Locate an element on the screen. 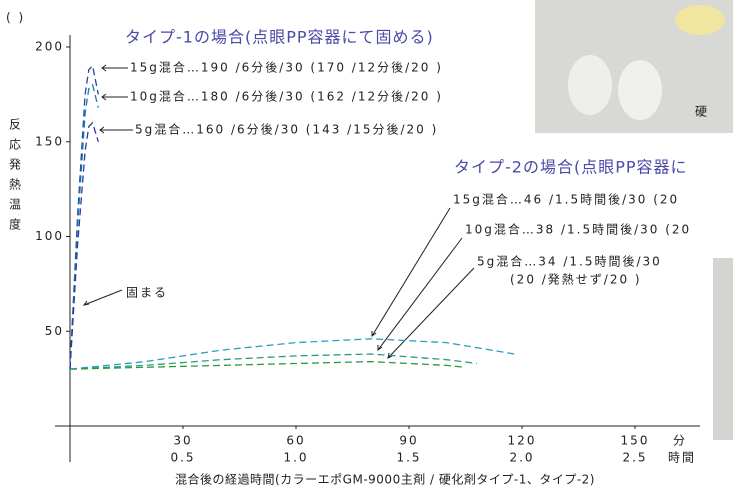 The height and width of the screenshot is (491, 733). annotation: 5g混合…34 /1.5時間後/30 is located at coordinates (569, 261).